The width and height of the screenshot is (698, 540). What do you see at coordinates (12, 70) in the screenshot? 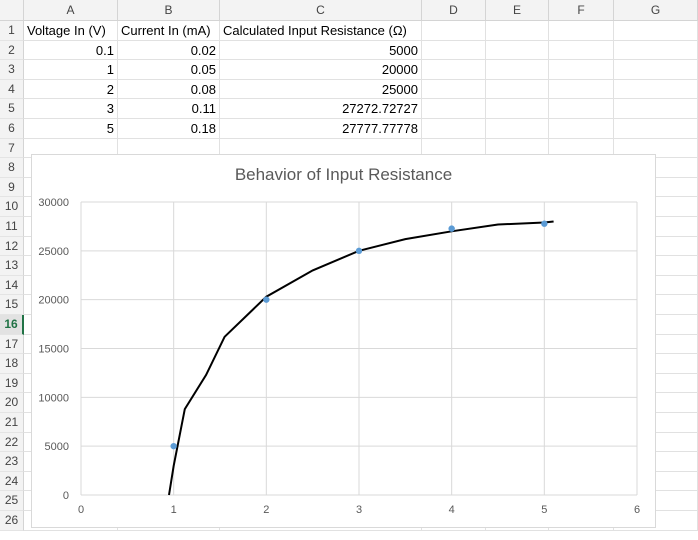
I see `row-header-3: 3` at bounding box center [12, 70].